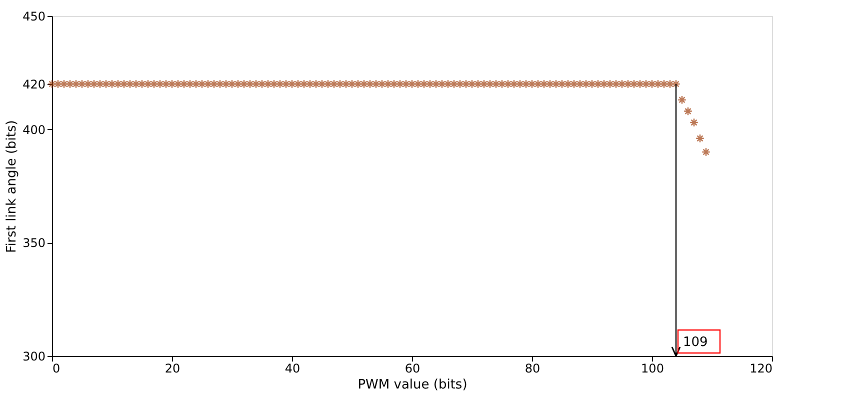 This screenshot has width=841, height=414. I want to click on x-tick-label: 100, so click(652, 369).